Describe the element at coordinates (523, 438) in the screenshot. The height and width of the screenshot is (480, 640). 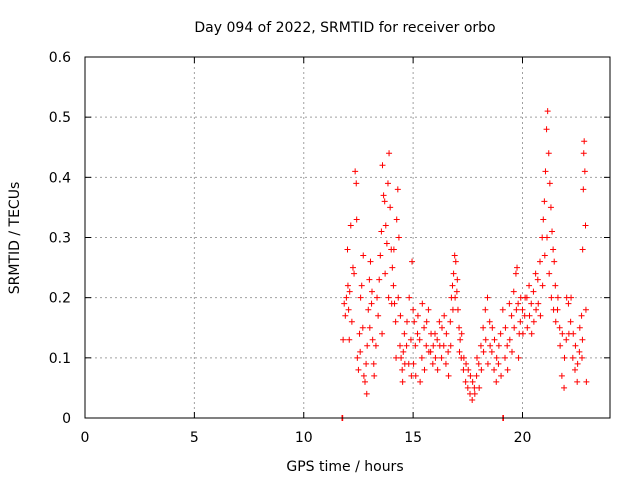
I see `x-tick-label: 20` at that location.